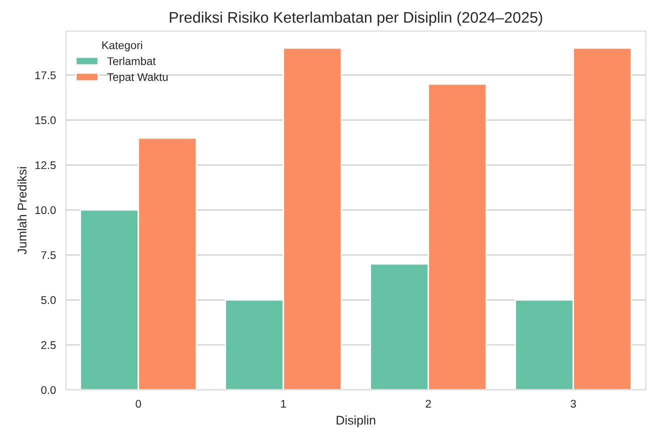 Image resolution: width=659 pixels, height=443 pixels. I want to click on y-tick-label: 5.0, so click(48, 300).